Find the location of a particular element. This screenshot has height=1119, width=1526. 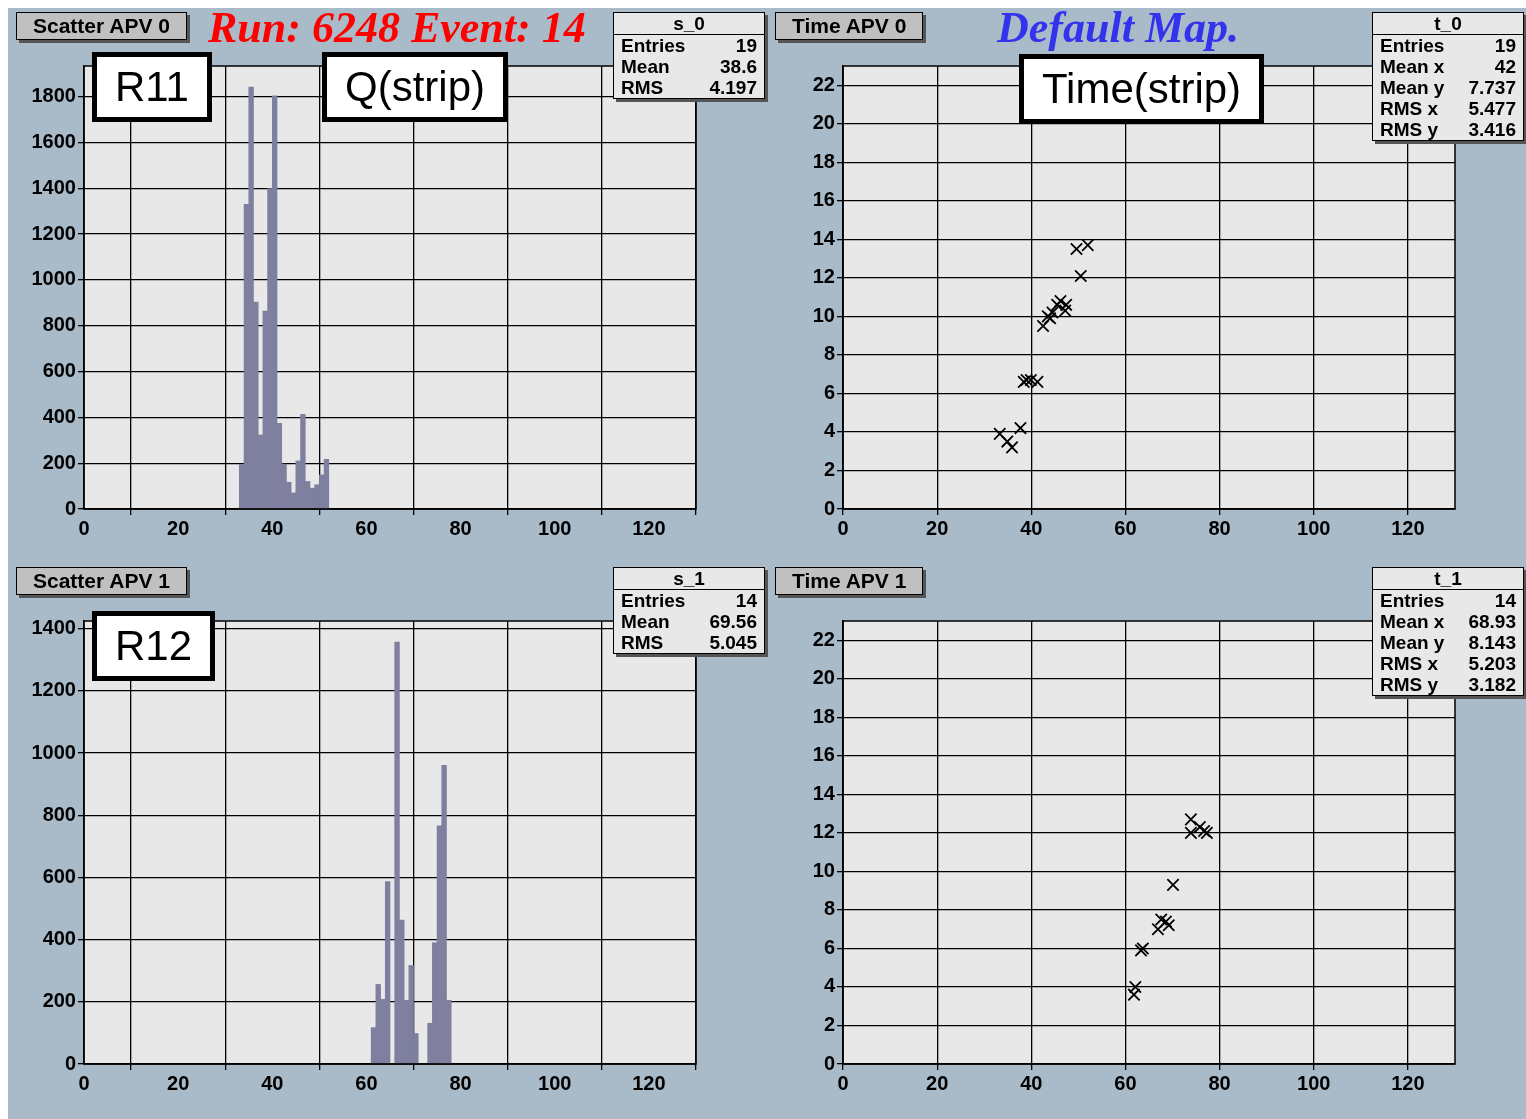

text: 5.203 is located at coordinates (1492, 663).